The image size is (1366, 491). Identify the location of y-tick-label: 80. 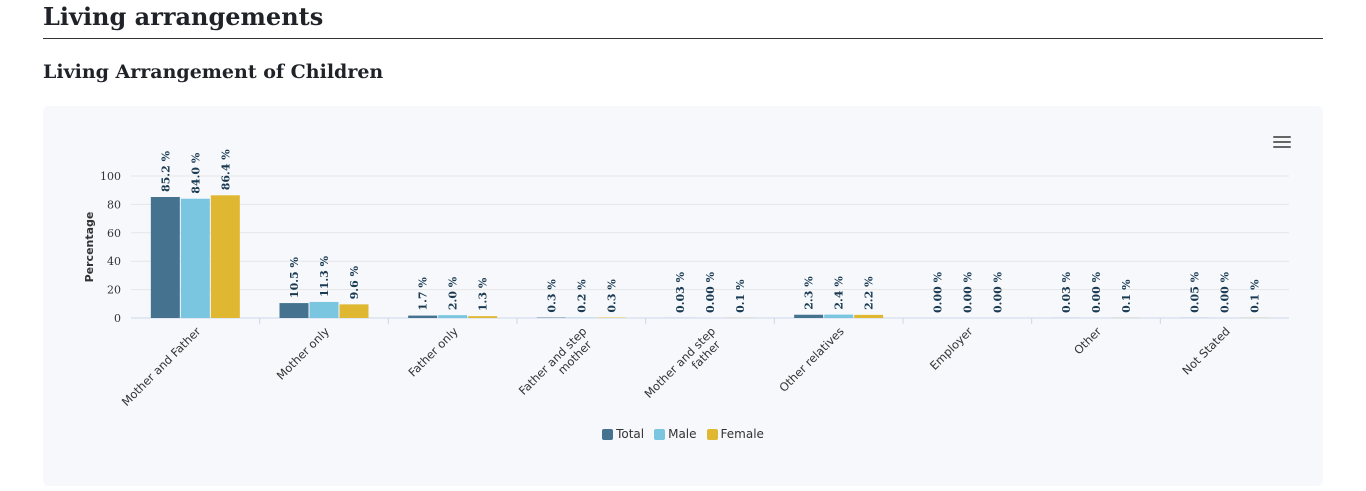
(114, 204).